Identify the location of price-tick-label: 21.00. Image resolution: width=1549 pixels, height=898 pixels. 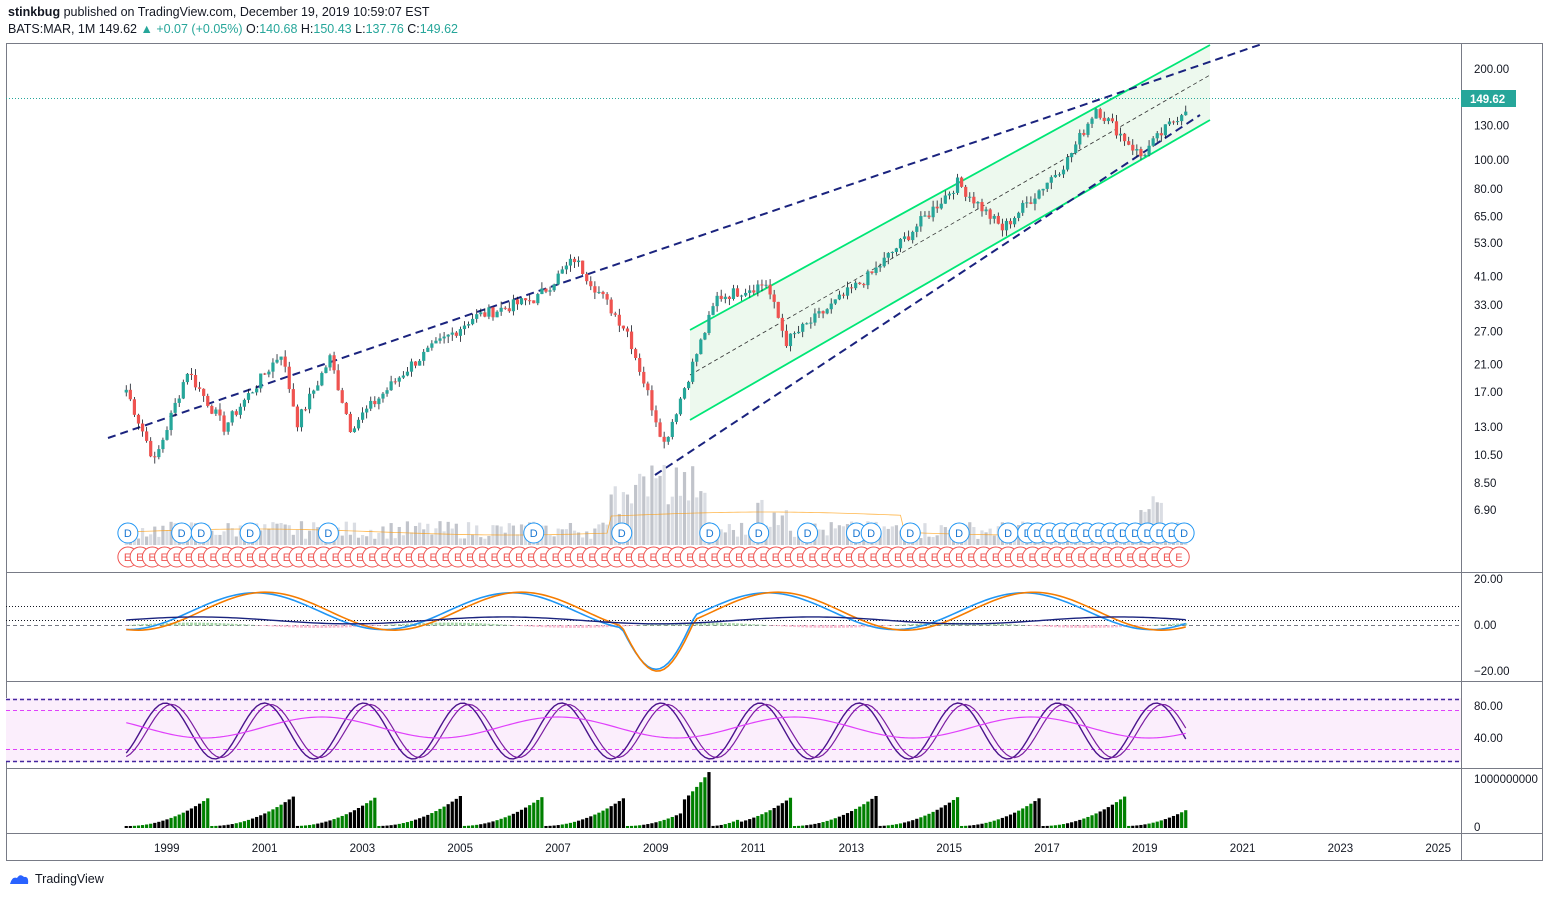
(1488, 365).